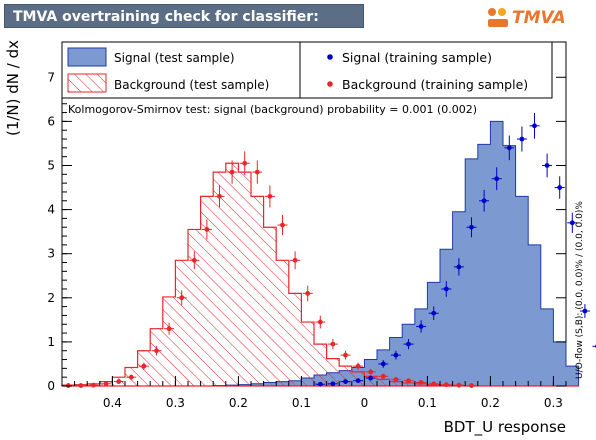 The width and height of the screenshot is (596, 440). Describe the element at coordinates (51, 165) in the screenshot. I see `y-tick-label: 5` at that location.